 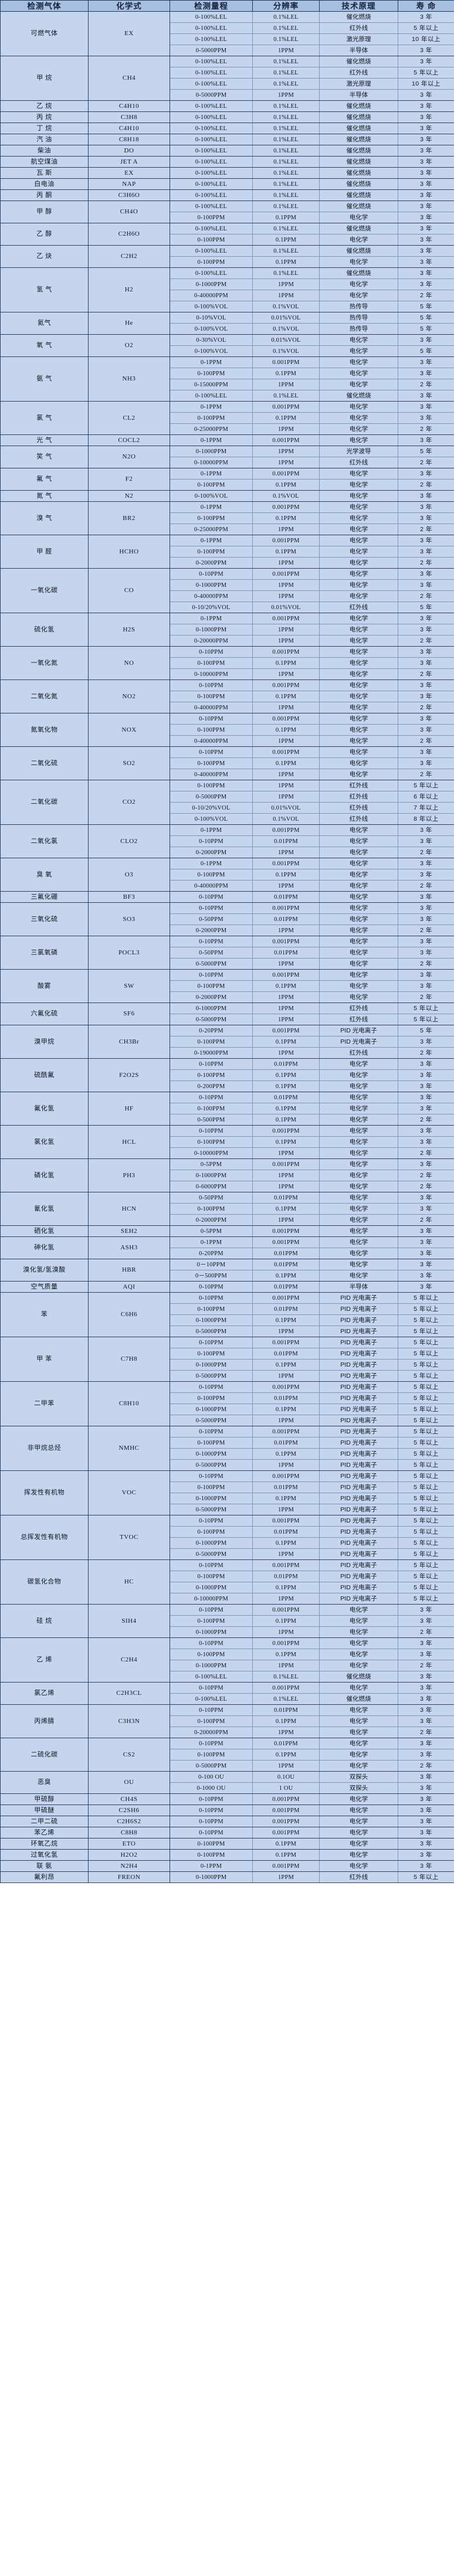 I want to click on table-row: 磷化氢 PH3 0-5PPM 0.001PPM 电化学 3 年, so click(x=227, y=1175).